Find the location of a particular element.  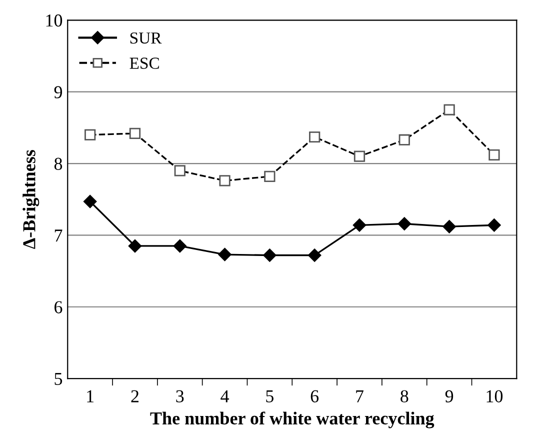

x-tick-label: 8 is located at coordinates (404, 396).